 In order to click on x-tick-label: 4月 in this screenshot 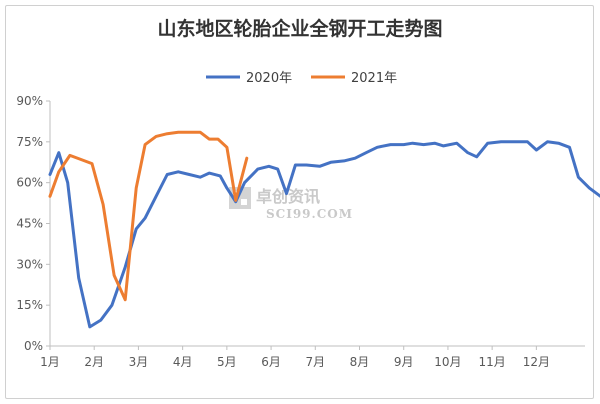, I will do `click(183, 362)`.